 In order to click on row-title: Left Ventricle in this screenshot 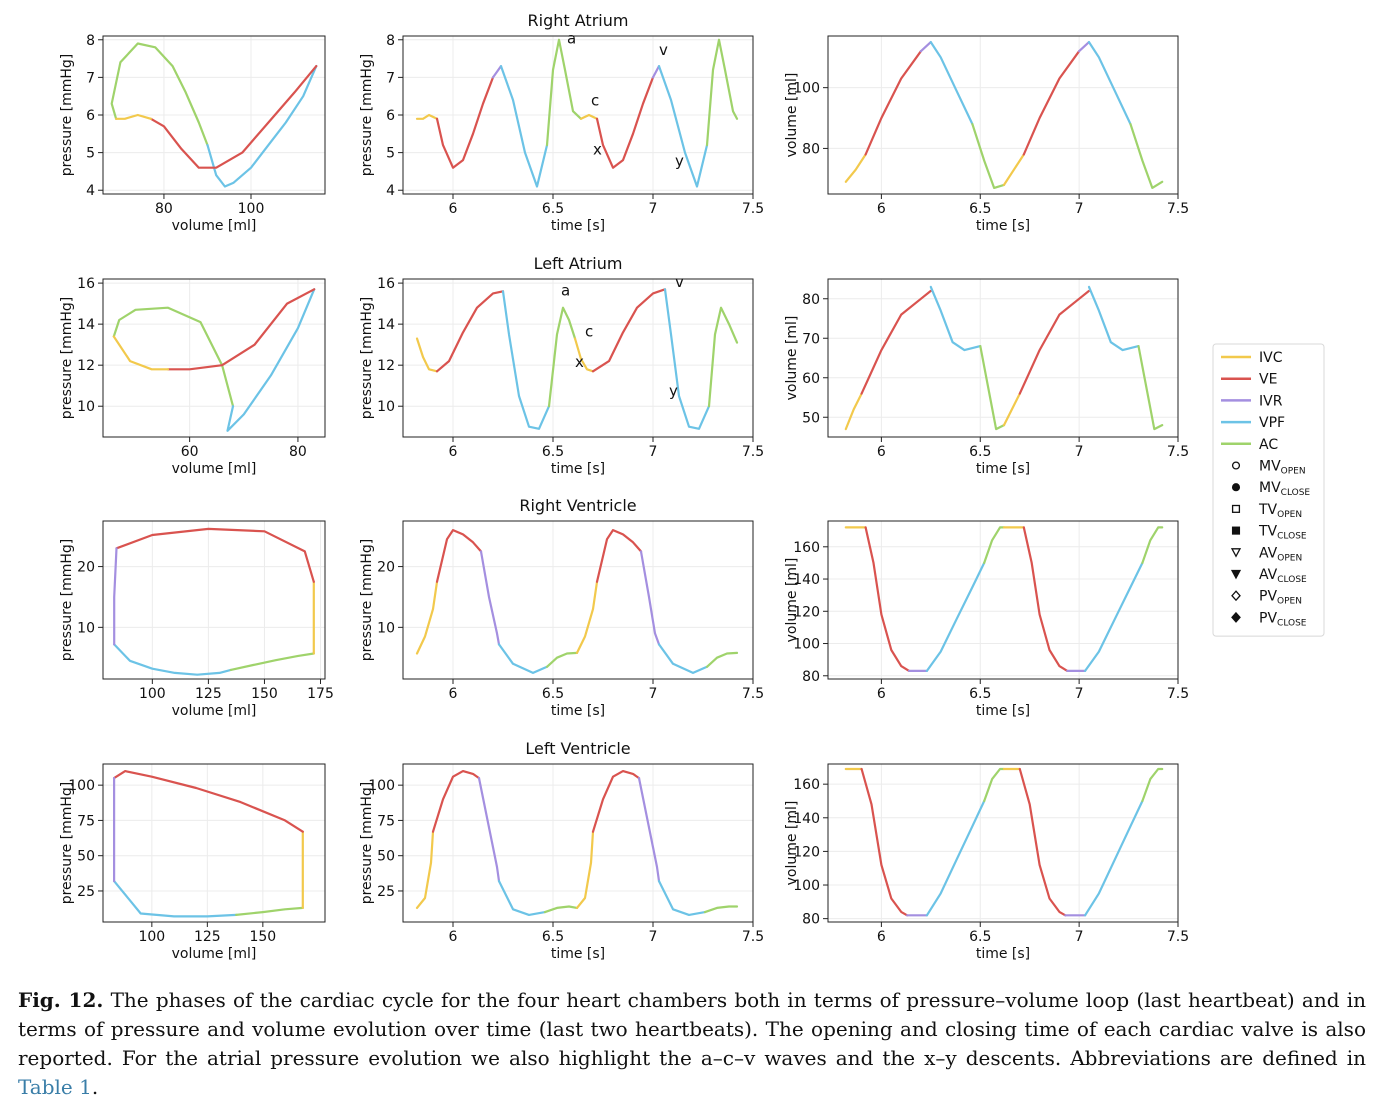, I will do `click(577, 748)`.